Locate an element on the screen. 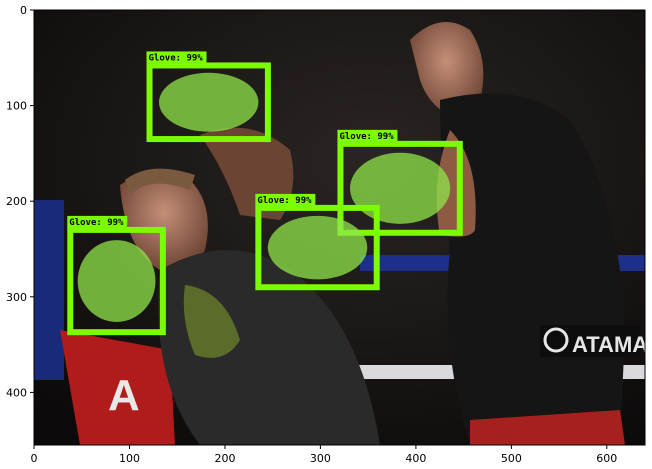  y-tick-label: 0 is located at coordinates (23, 10).